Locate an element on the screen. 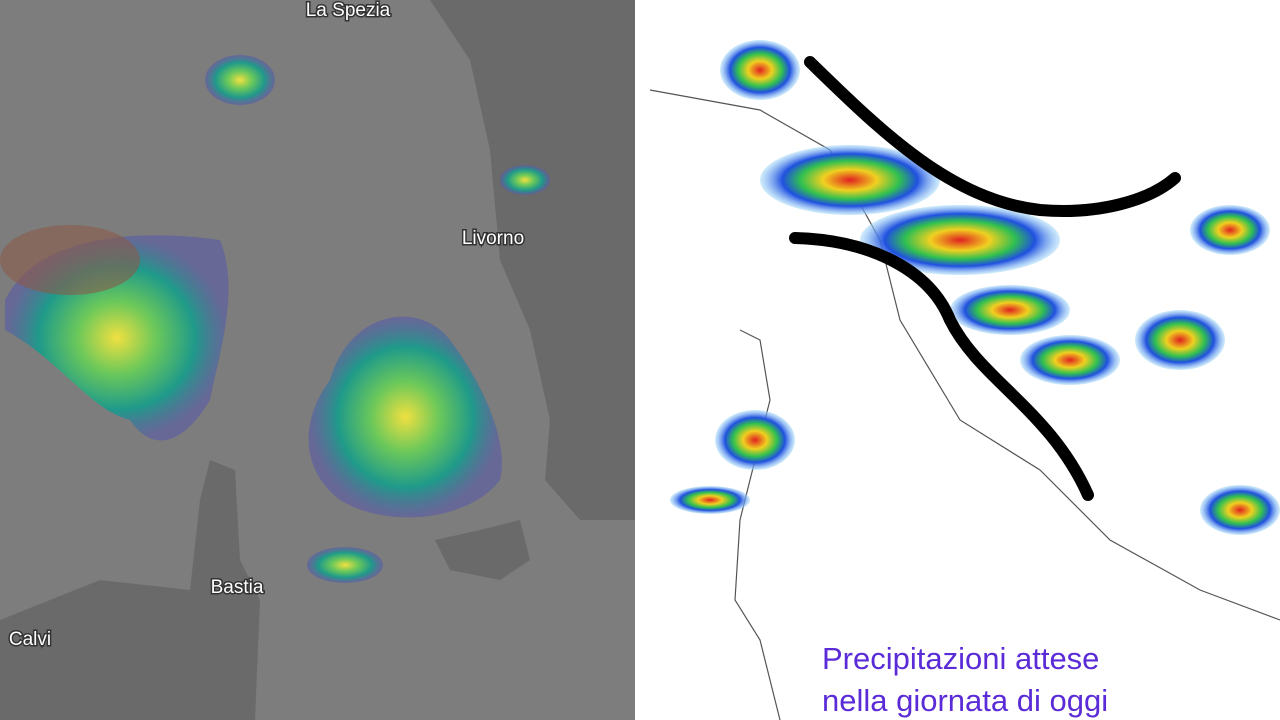 The image size is (1280, 720). caption: Precipitazioni attese is located at coordinates (960, 658).